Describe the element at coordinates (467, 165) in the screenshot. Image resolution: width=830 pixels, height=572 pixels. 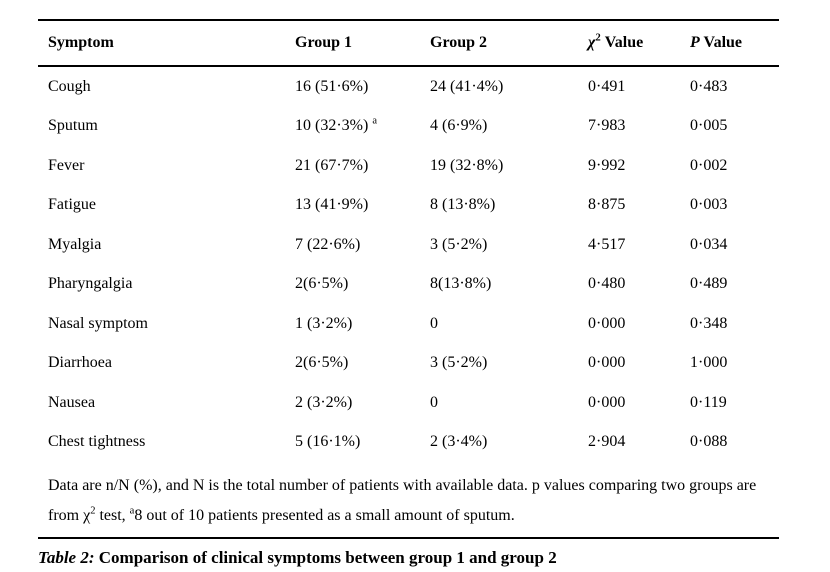
I see `group2-cell: 19 (32·8%)` at that location.